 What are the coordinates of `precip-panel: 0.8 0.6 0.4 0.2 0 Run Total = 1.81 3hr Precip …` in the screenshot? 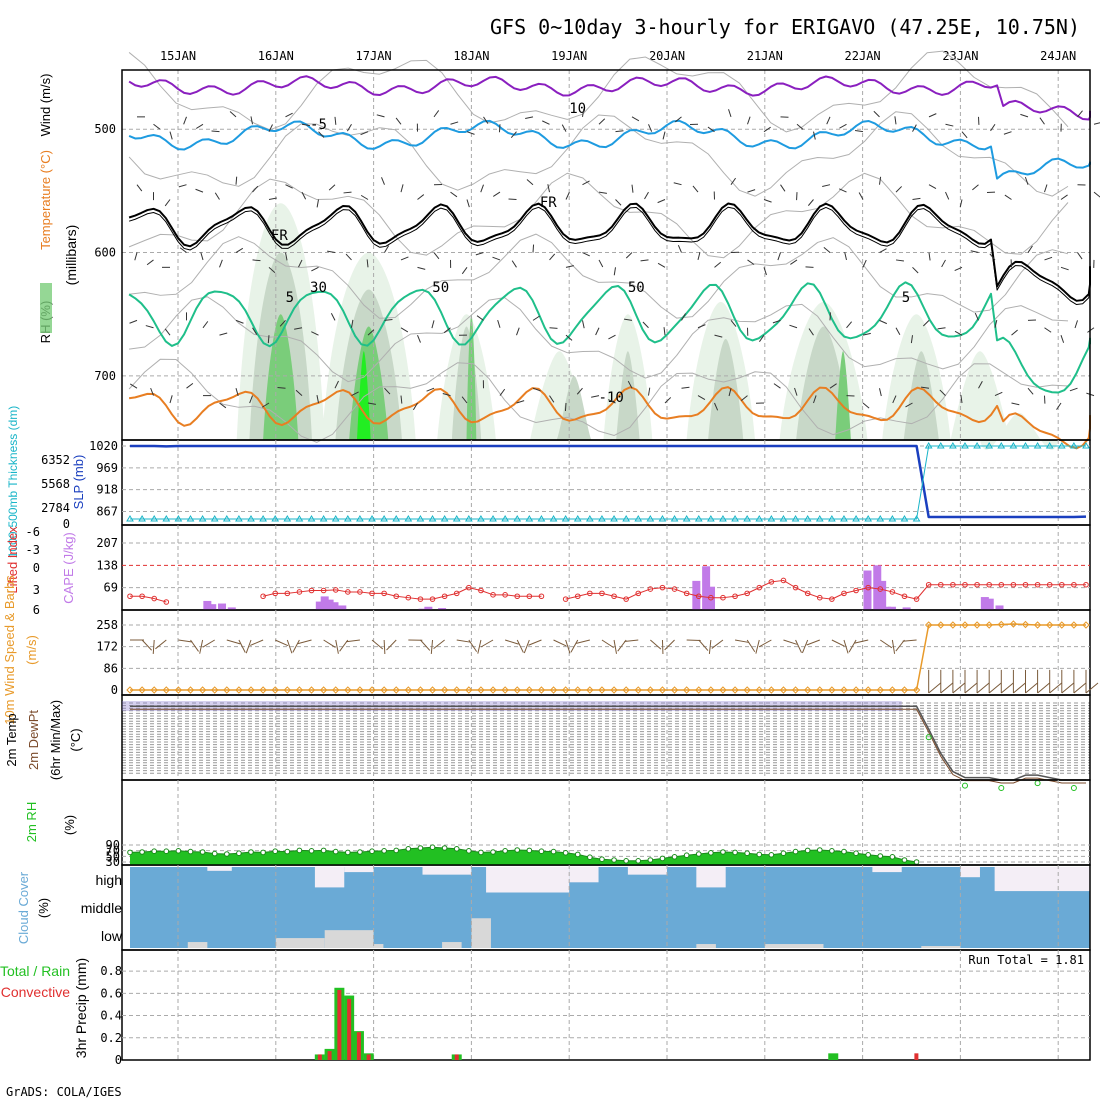 It's located at (545, 1008).